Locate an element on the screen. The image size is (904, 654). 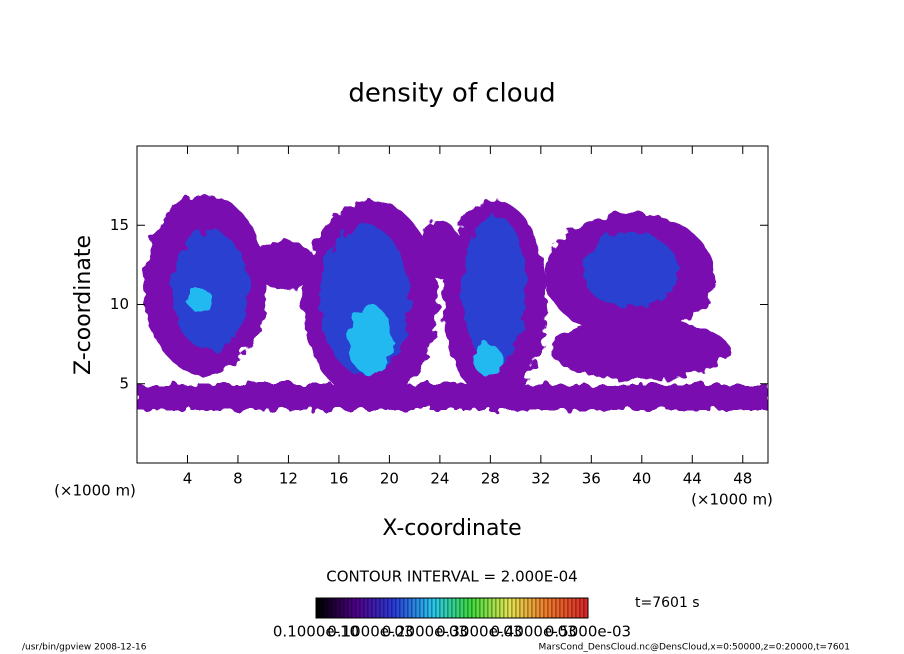
x-unit: (×1000 m) is located at coordinates (732, 500).